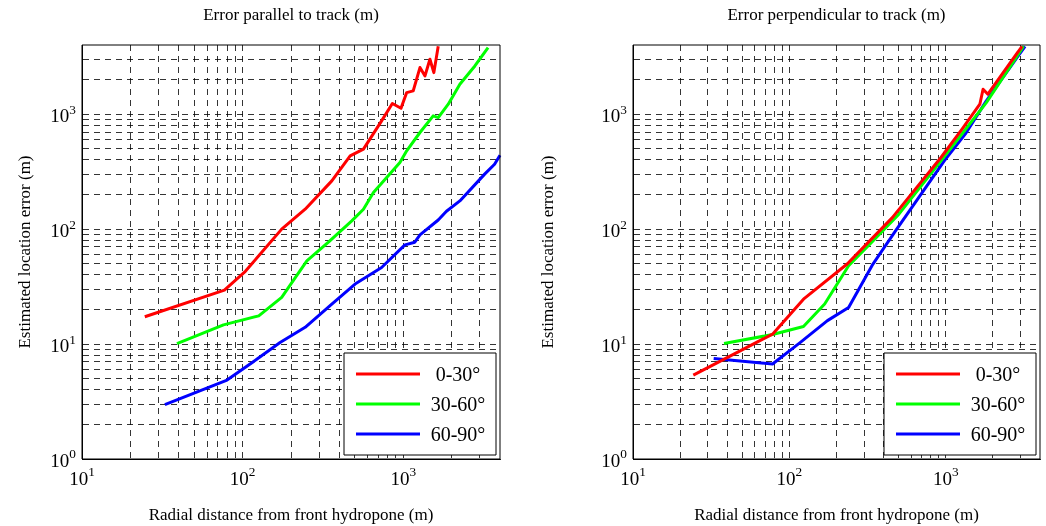 The image size is (1046, 526). Describe the element at coordinates (836, 14) in the screenshot. I see `chart-title: Error perpendicular to track (m)` at that location.